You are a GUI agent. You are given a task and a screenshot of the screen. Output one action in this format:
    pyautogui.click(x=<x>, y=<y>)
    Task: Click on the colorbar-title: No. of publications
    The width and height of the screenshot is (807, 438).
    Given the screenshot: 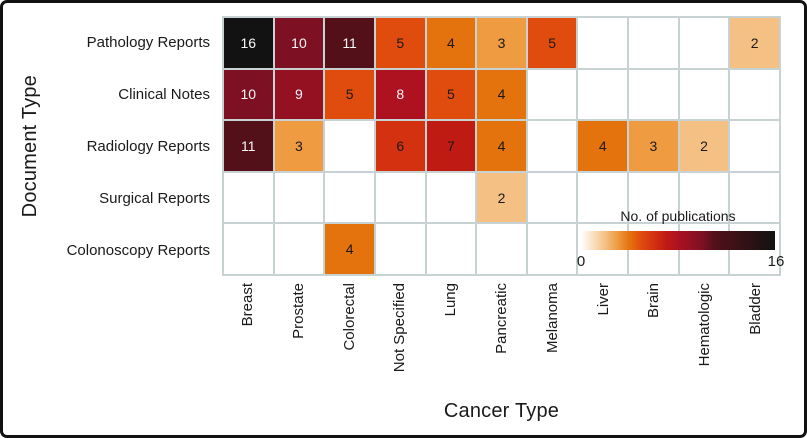 What is the action you would take?
    pyautogui.click(x=678, y=216)
    